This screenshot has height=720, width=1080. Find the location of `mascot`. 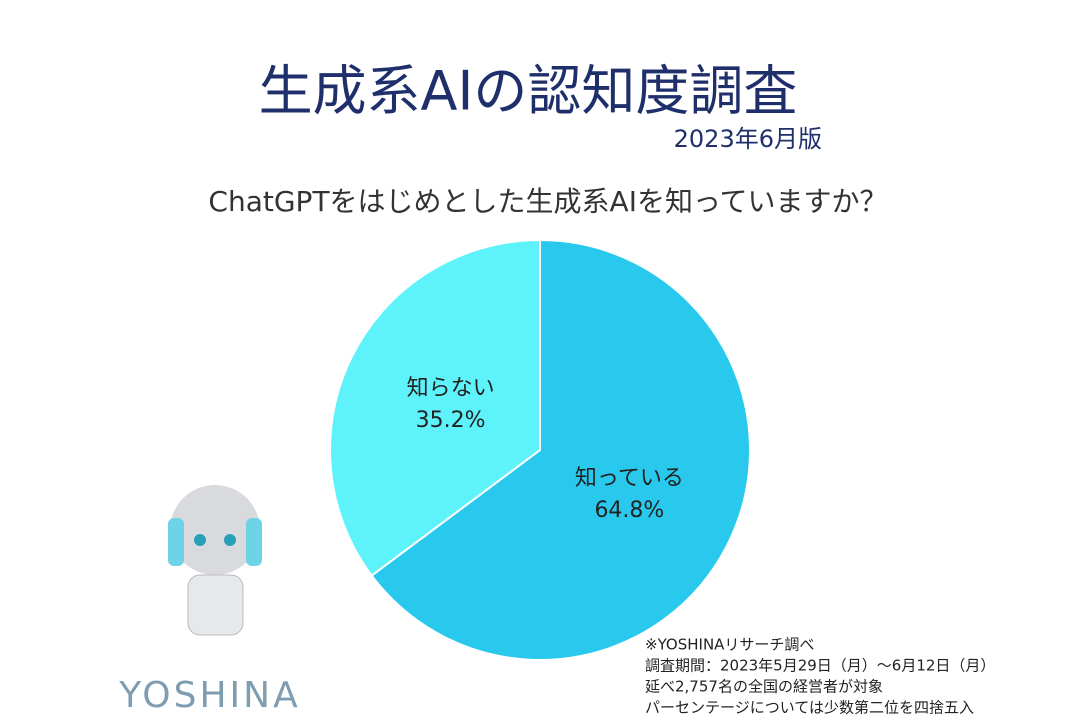

mascot is located at coordinates (215, 560).